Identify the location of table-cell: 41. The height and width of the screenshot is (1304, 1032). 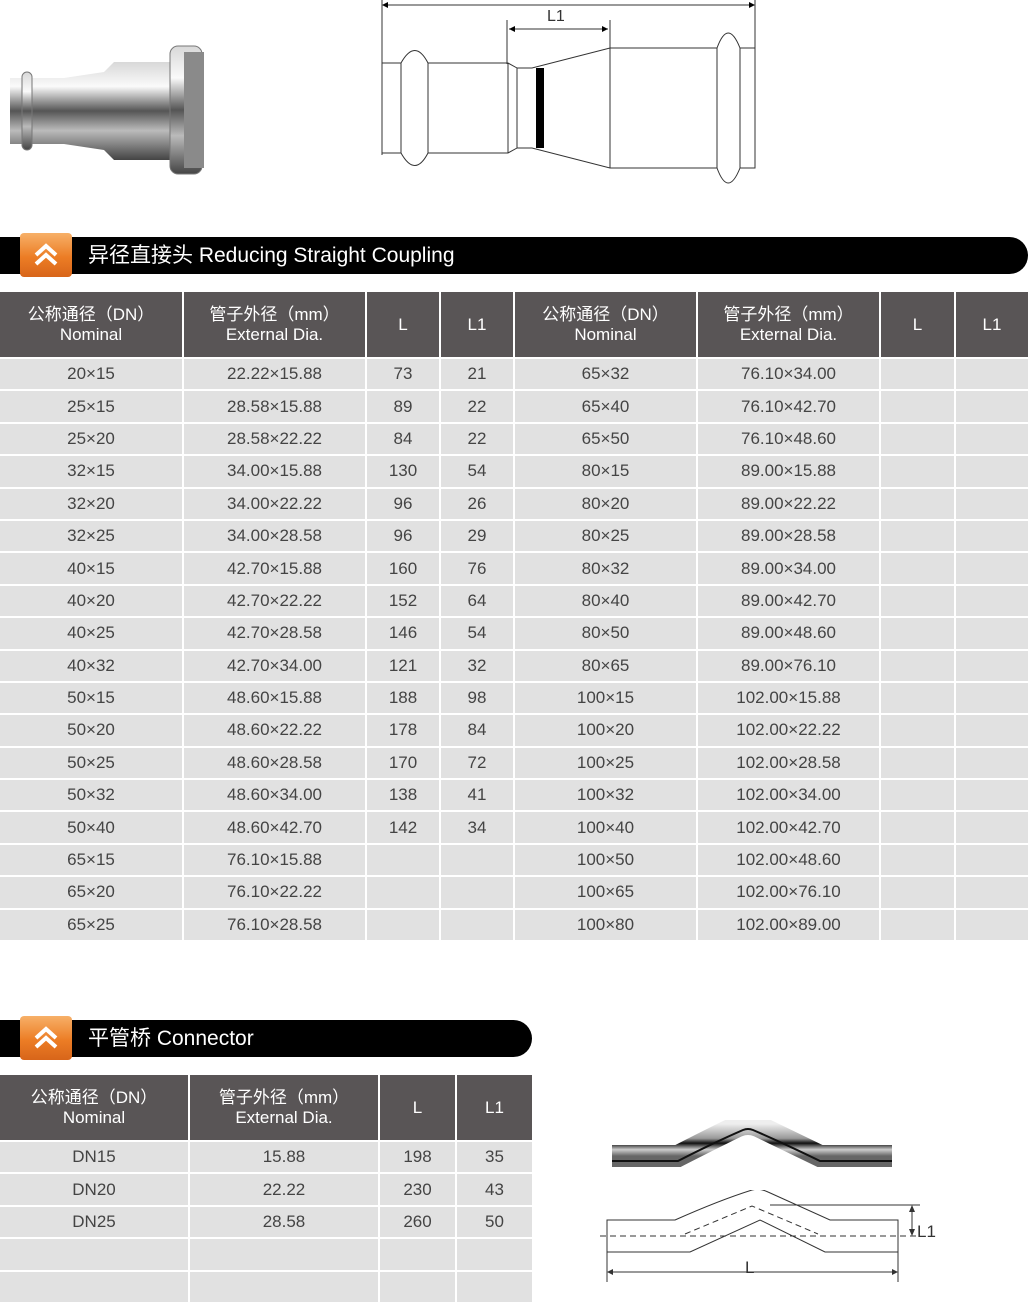
(477, 795).